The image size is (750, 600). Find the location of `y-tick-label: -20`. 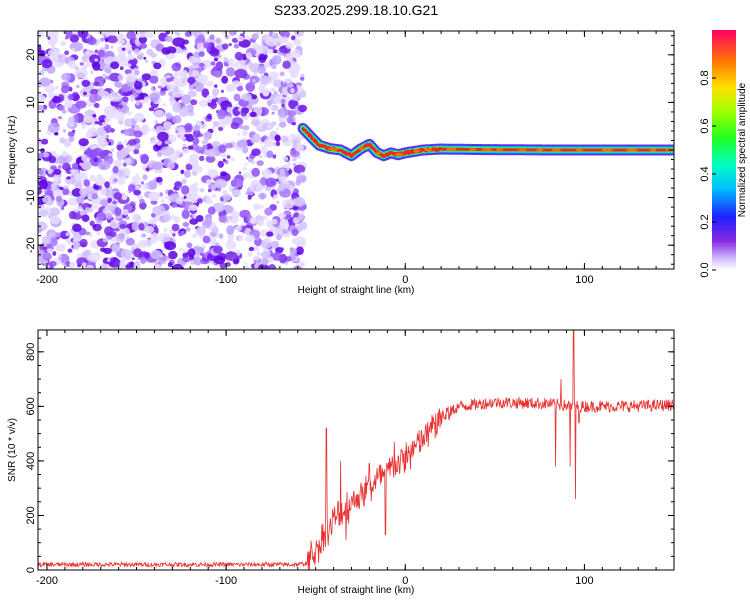

y-tick-label: -20 is located at coordinates (31, 245).